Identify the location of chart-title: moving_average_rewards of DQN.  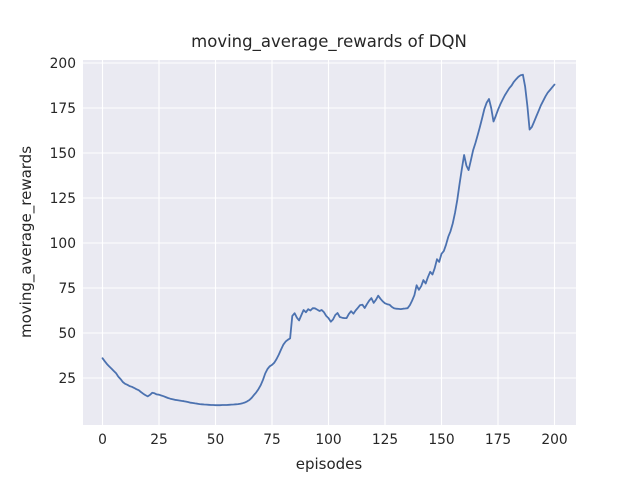
(329, 42).